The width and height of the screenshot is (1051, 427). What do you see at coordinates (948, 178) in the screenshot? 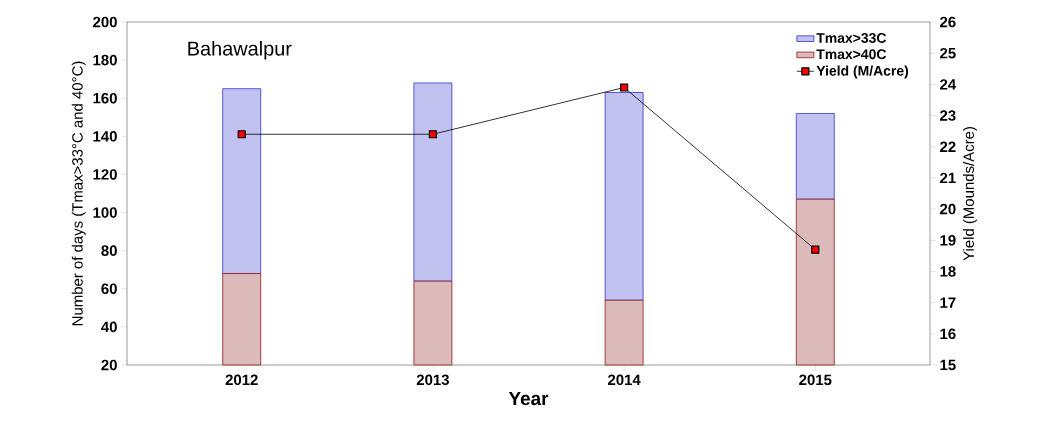
I see `y2-tick-label: 21` at bounding box center [948, 178].